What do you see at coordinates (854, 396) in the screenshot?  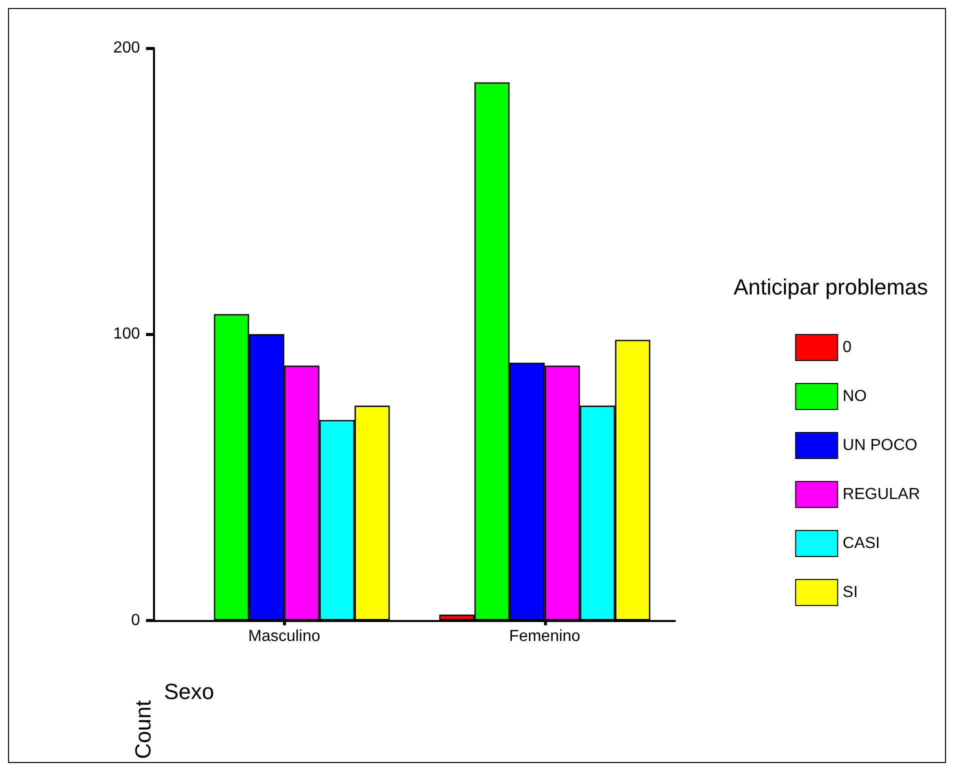 I see `legend-label: NO` at bounding box center [854, 396].